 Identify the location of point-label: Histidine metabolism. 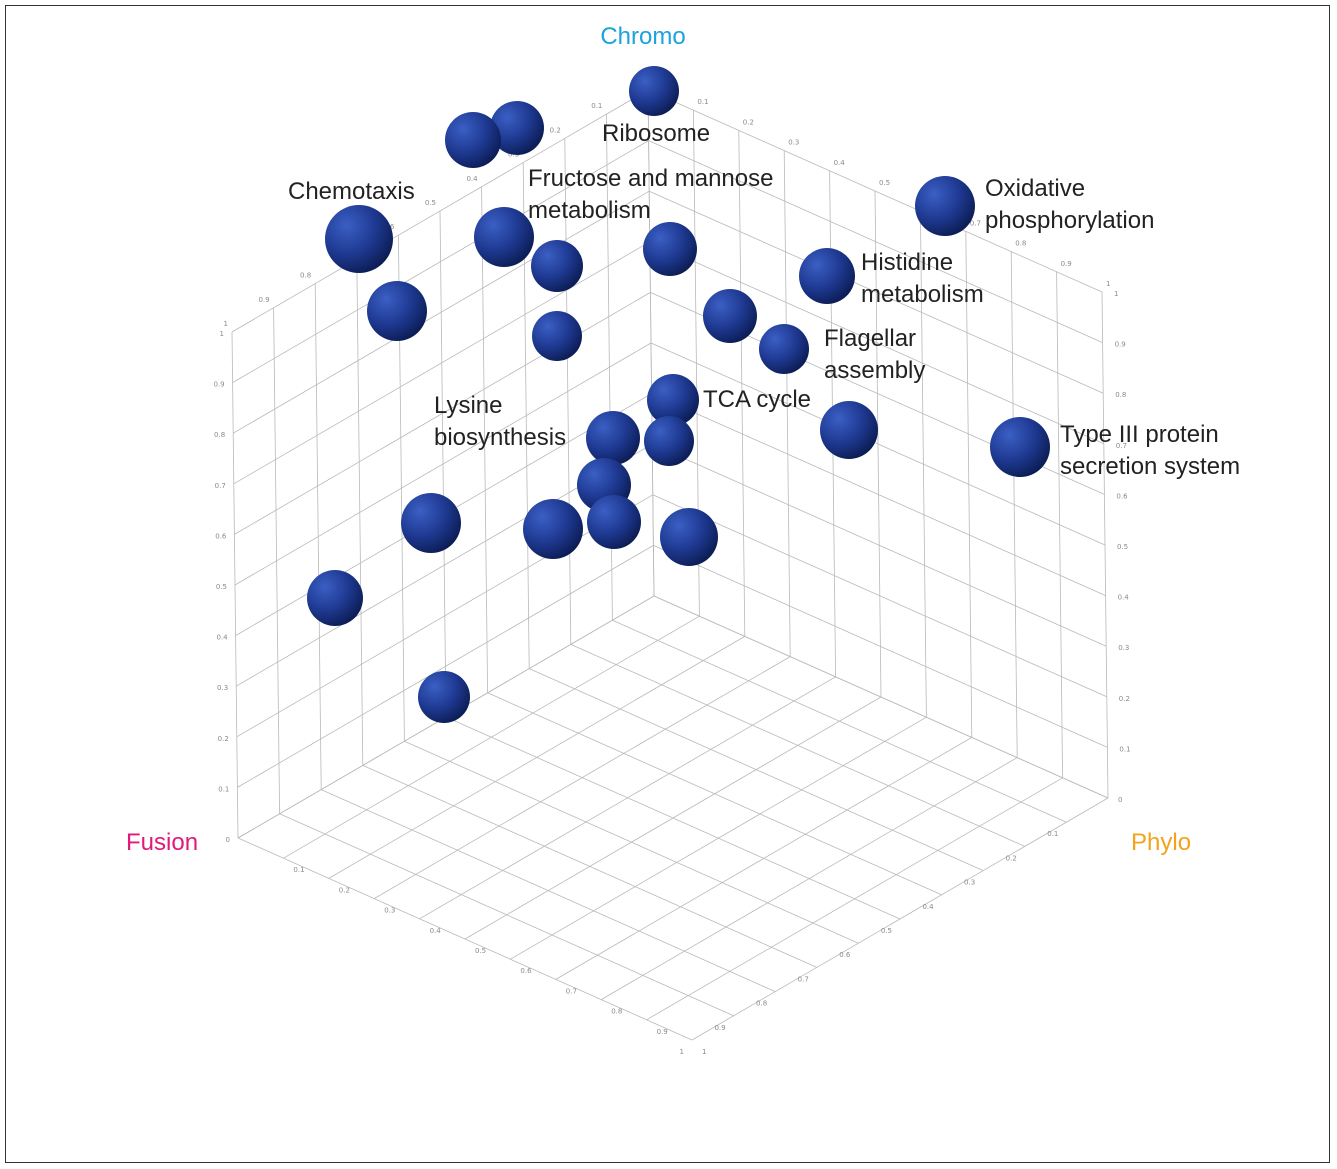
(922, 278).